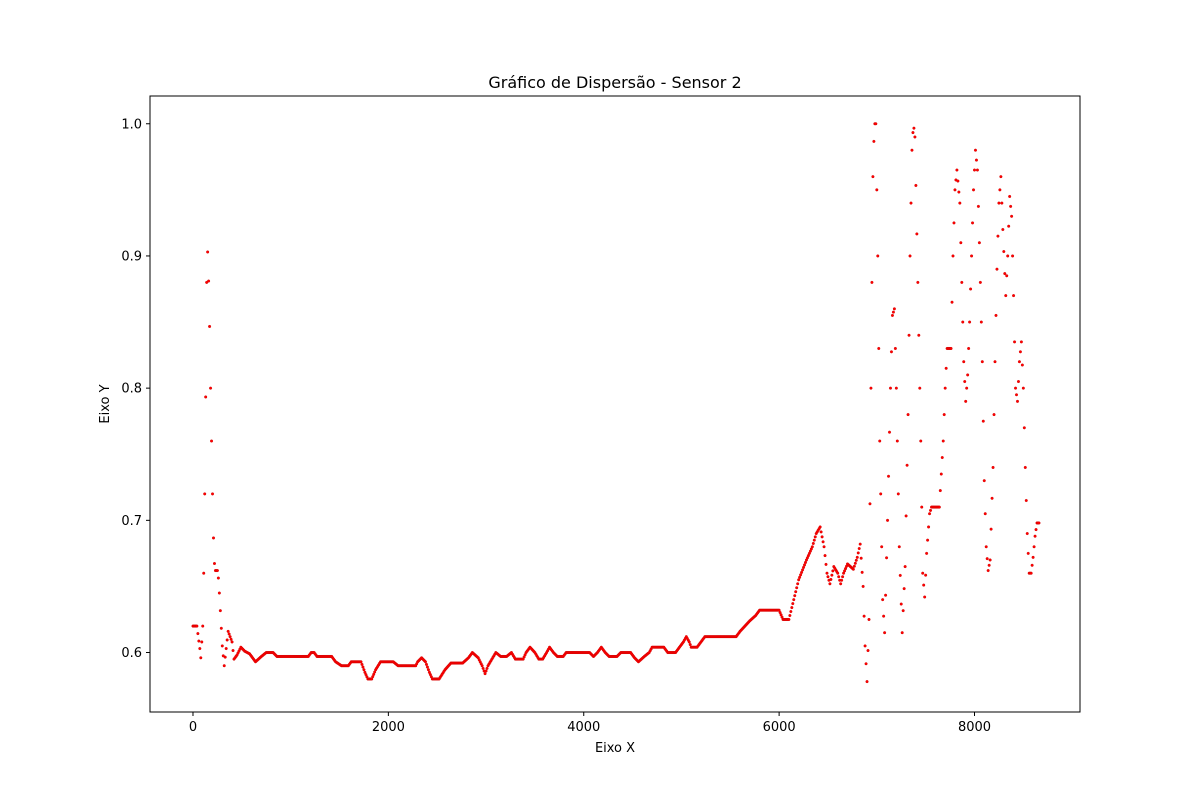 This screenshot has width=1200, height=800. What do you see at coordinates (590, 723) in the screenshot?
I see `x-axis-ticks: 0 2000 4000 6000 8000` at bounding box center [590, 723].